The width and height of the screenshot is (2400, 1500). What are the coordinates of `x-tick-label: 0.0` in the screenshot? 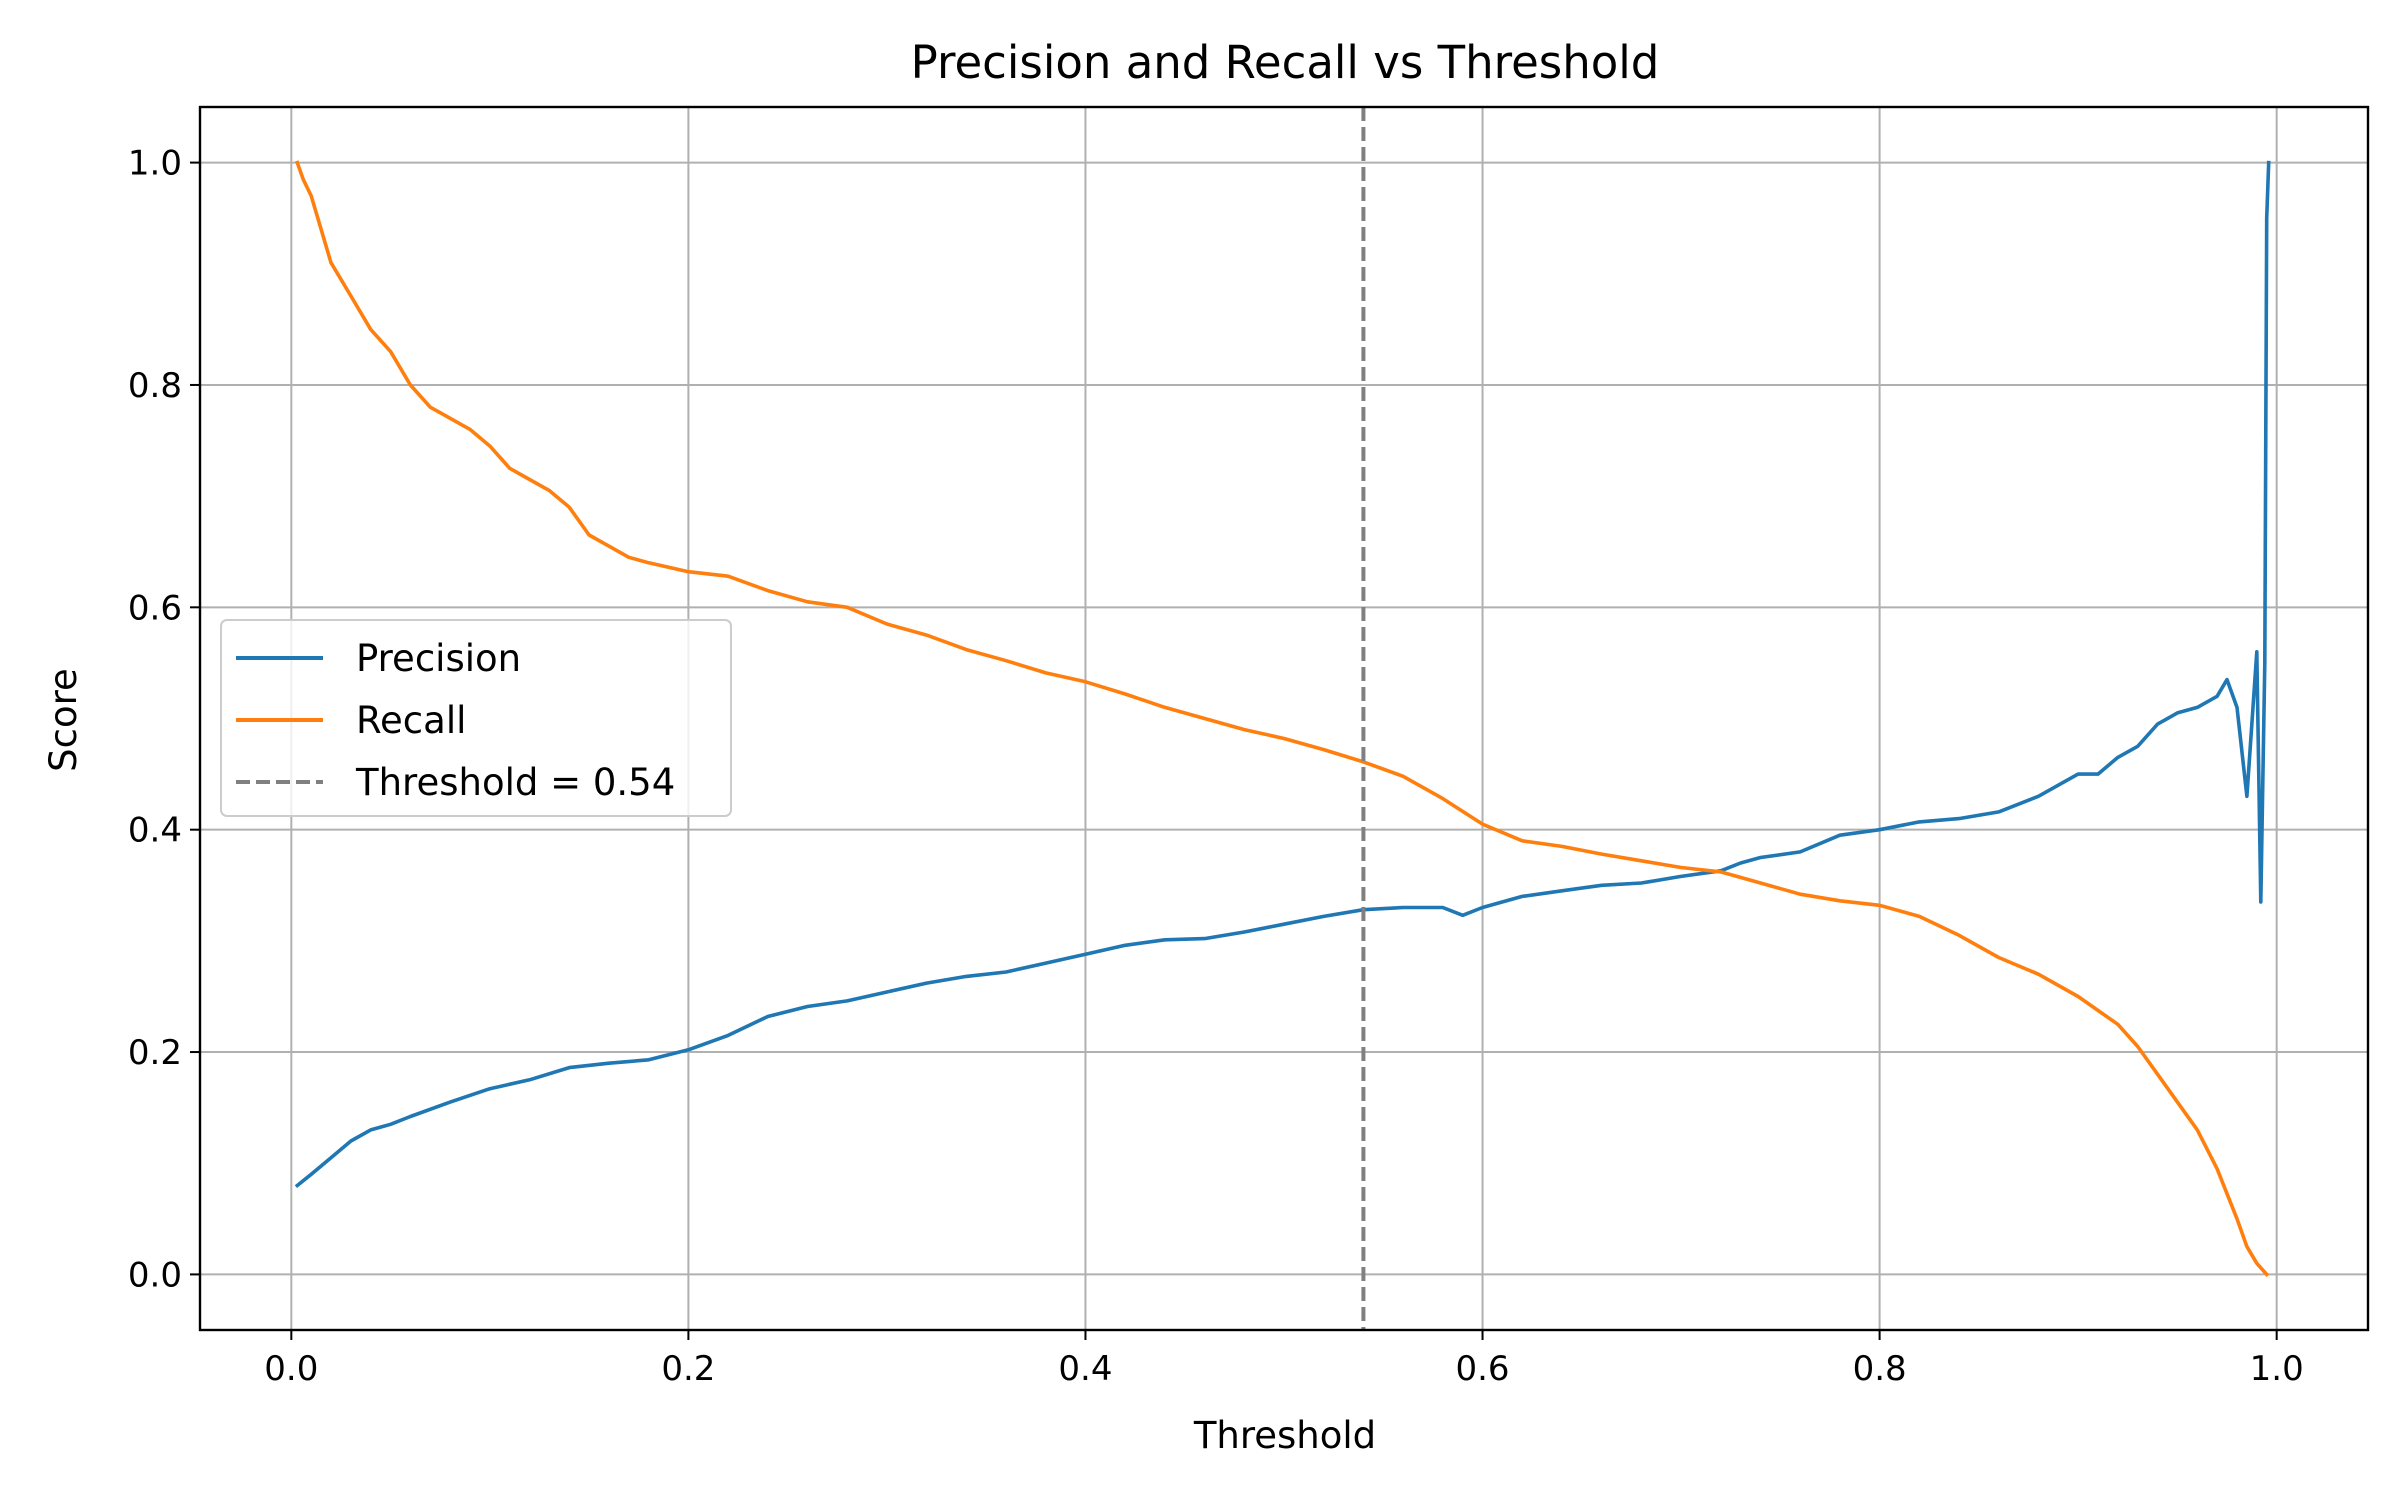 It's located at (291, 1369).